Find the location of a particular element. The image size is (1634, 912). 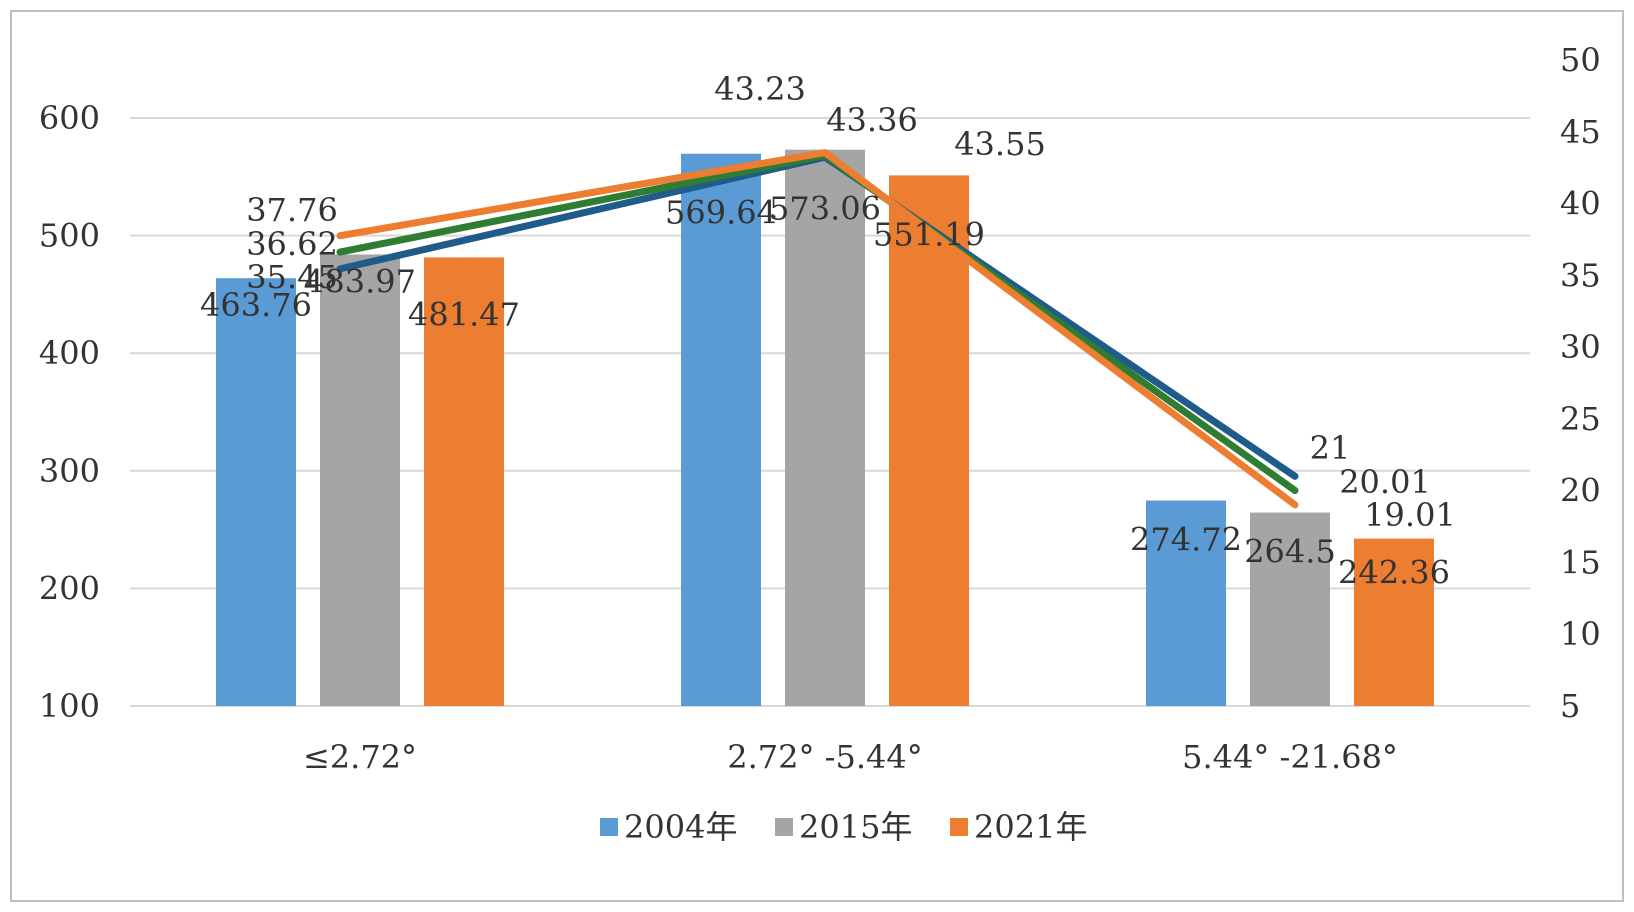

bar-value-label: 551.19 is located at coordinates (929, 234).